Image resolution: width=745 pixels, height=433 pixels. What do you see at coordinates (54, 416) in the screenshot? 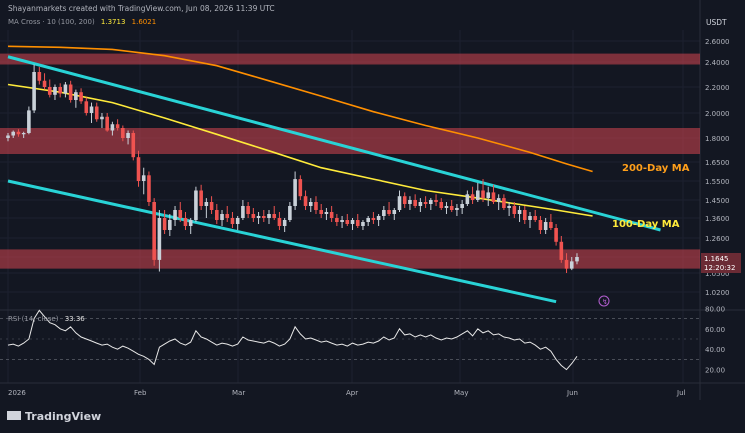
I see `tradingview-logo: TradingView` at bounding box center [54, 416].